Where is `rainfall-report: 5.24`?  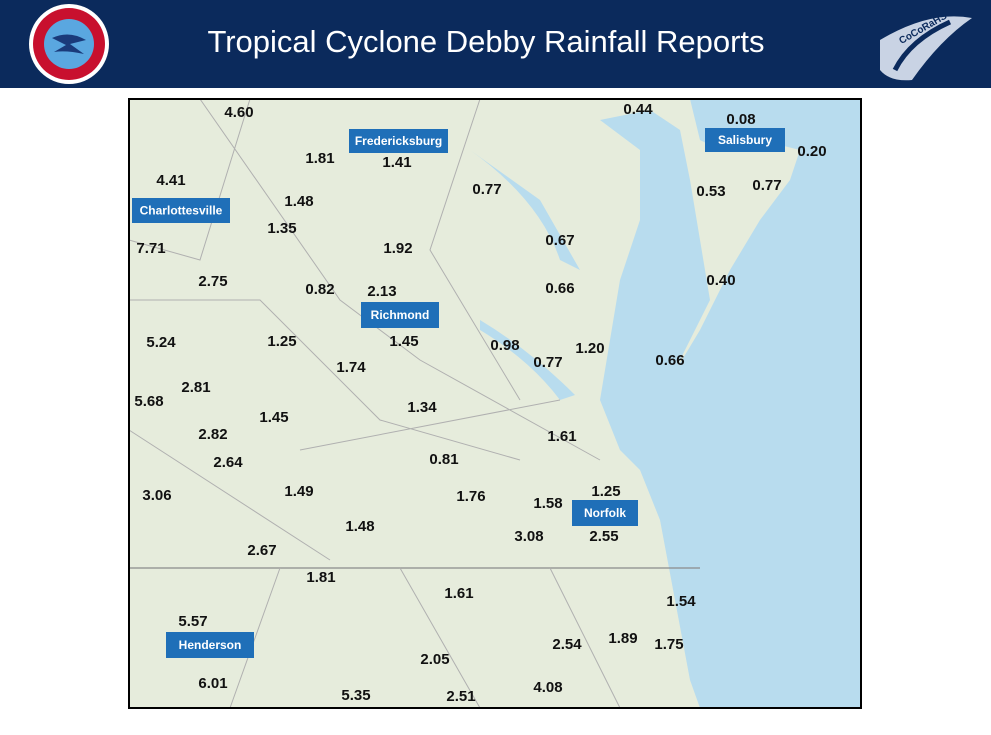 rainfall-report: 5.24 is located at coordinates (161, 342).